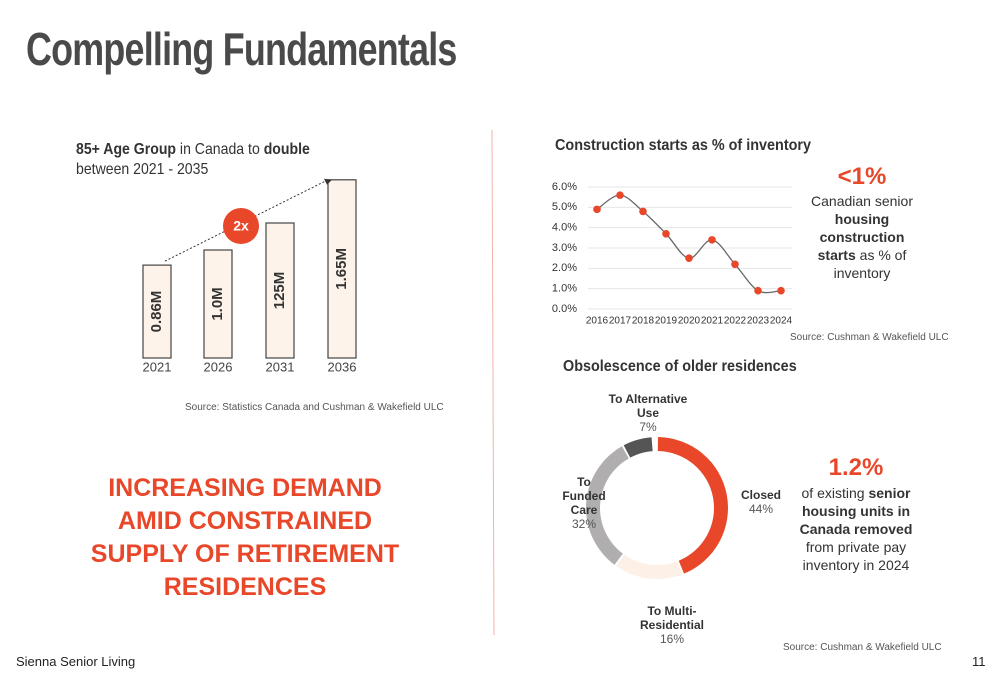 The image size is (1000, 685). I want to click on y-tick-label: 1.0%, so click(564, 289).